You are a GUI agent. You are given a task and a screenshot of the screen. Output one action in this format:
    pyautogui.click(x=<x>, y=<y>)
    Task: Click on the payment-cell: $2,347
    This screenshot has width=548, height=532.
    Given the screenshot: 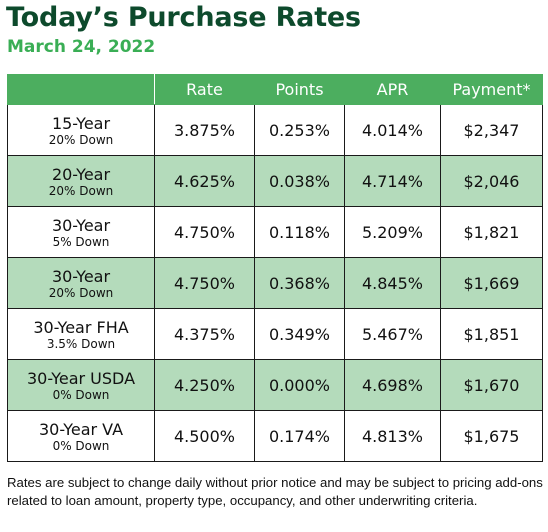 What is the action you would take?
    pyautogui.click(x=491, y=130)
    